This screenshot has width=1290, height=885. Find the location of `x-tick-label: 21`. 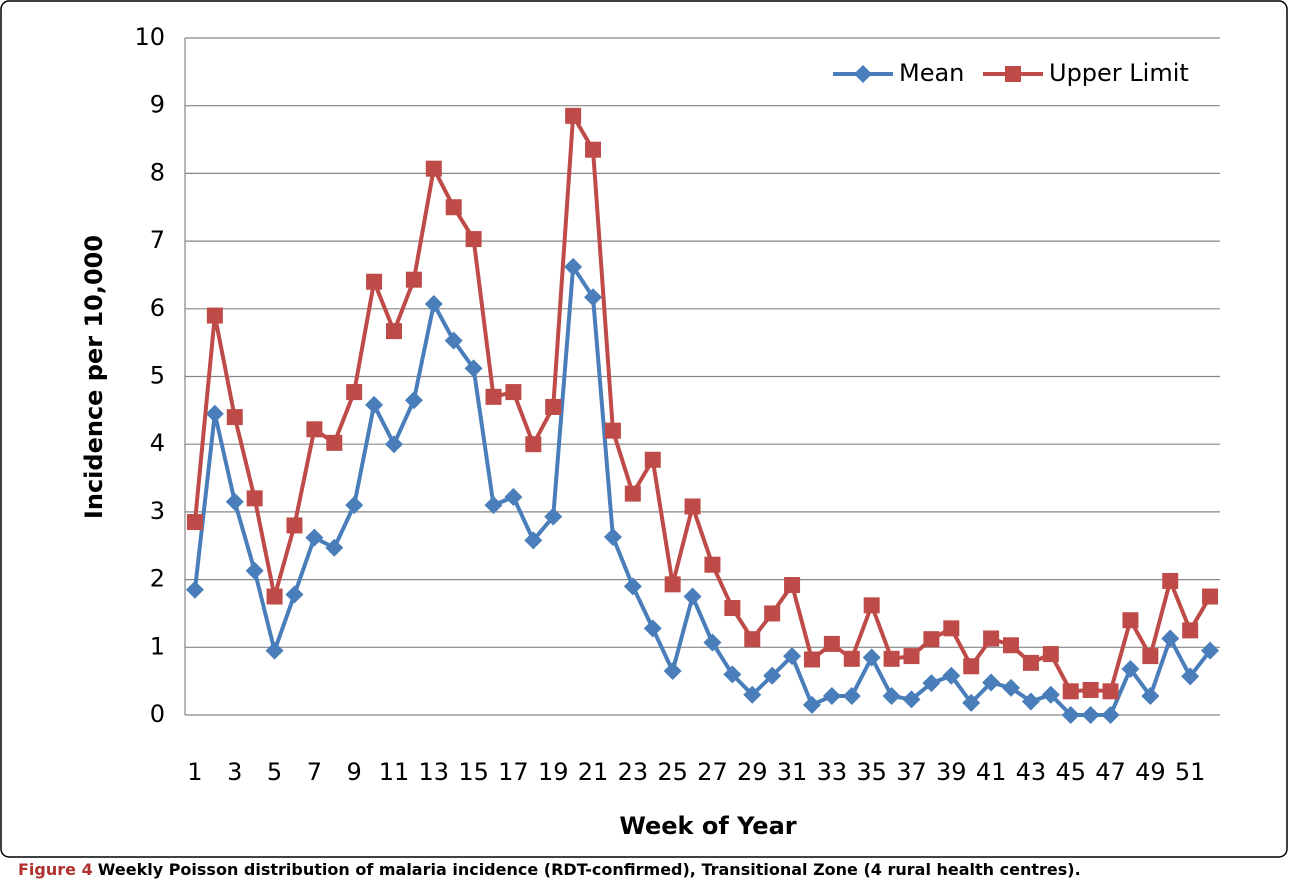

x-tick-label: 21 is located at coordinates (593, 772).